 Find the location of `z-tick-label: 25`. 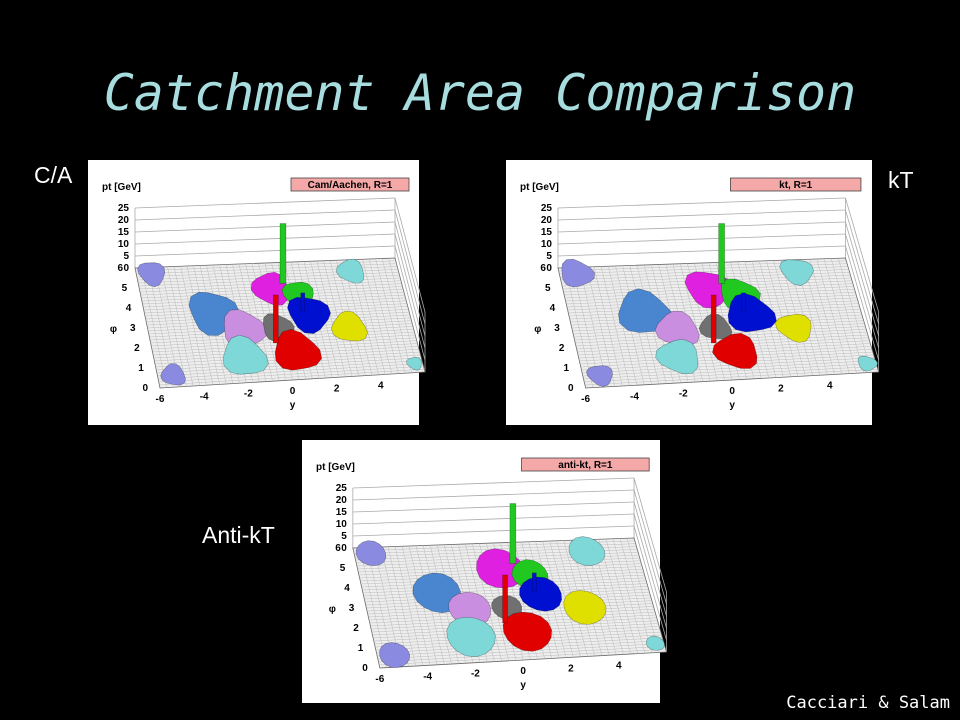

z-tick-label: 25 is located at coordinates (124, 208).